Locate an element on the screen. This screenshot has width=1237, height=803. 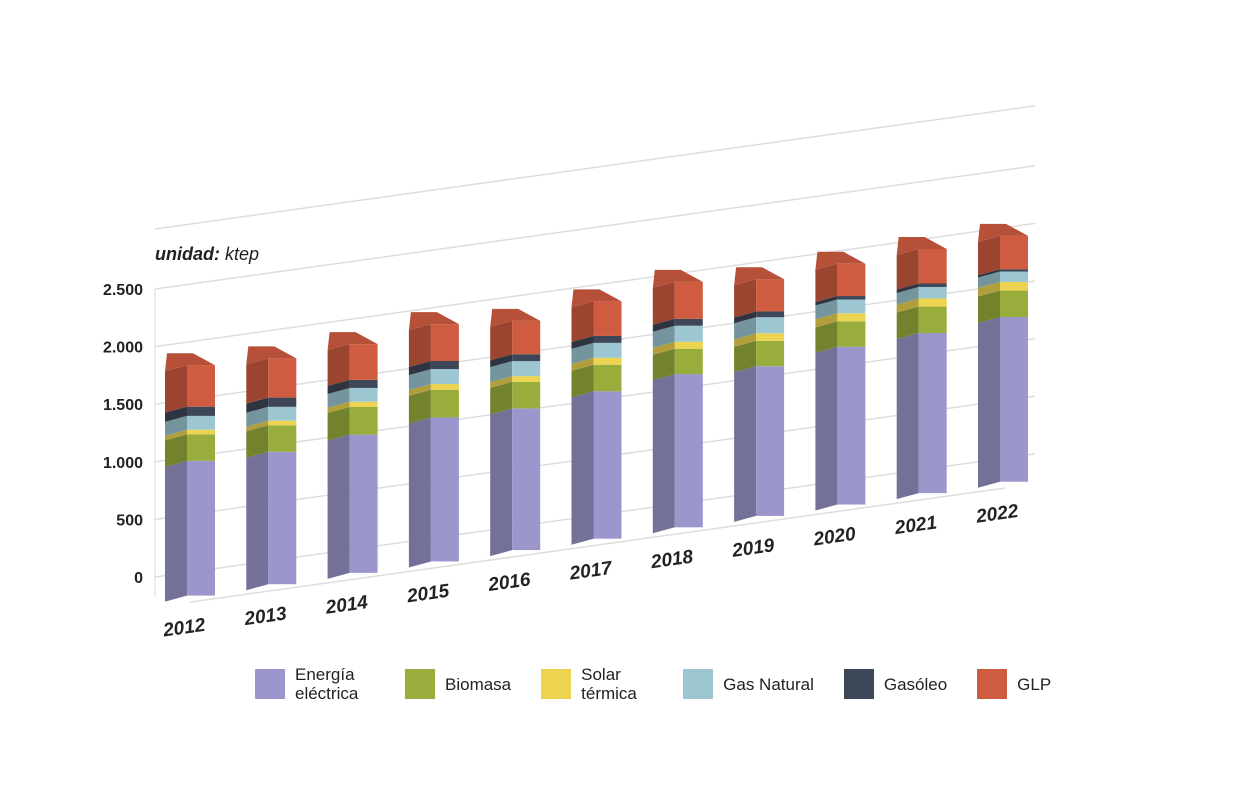
legend-label: GLP is located at coordinates (1034, 684).